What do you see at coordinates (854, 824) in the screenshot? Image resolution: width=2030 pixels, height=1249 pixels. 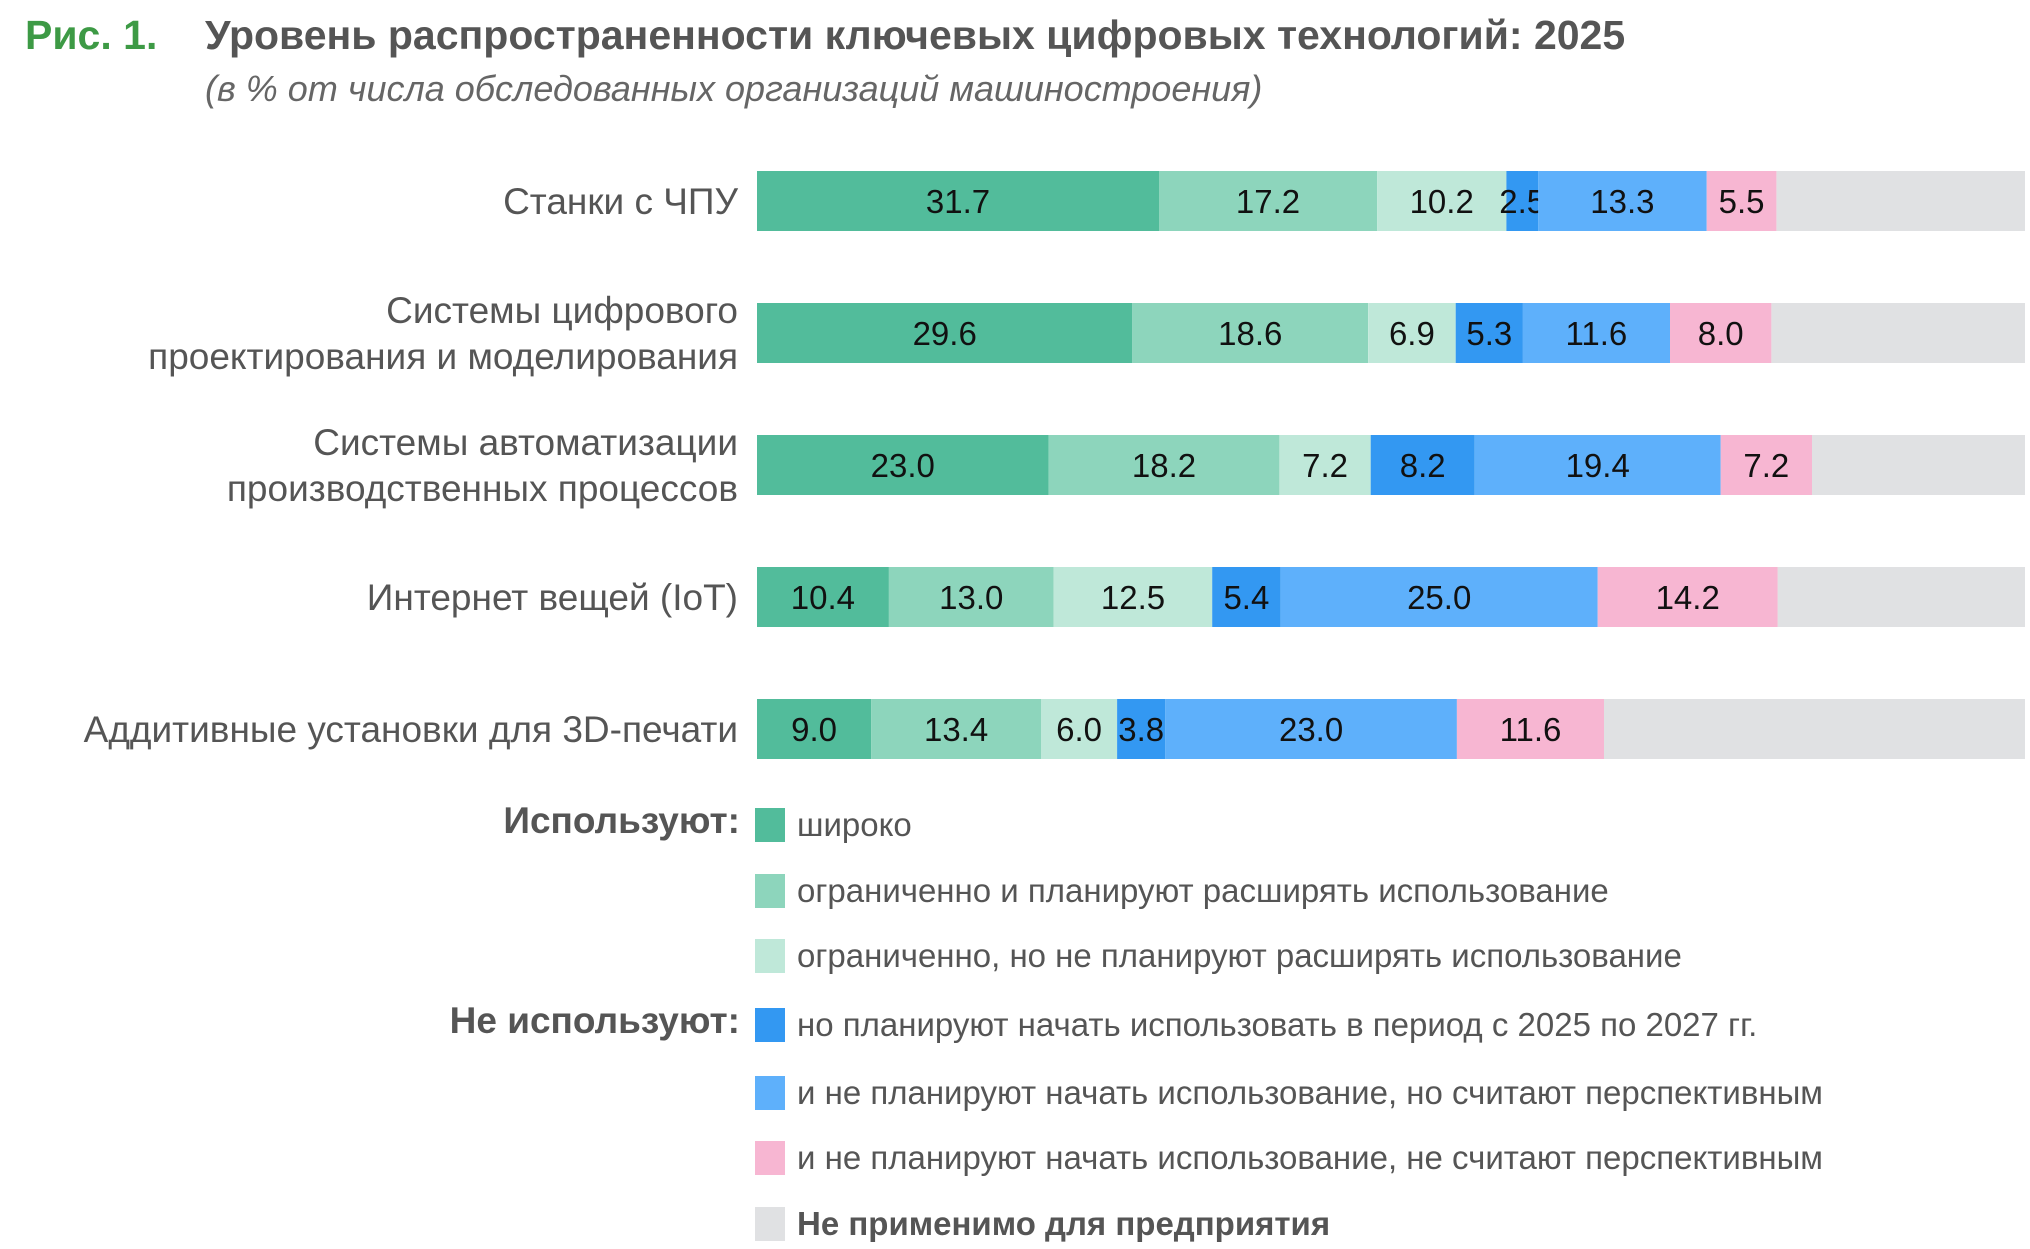 I see `legend-label: широко` at bounding box center [854, 824].